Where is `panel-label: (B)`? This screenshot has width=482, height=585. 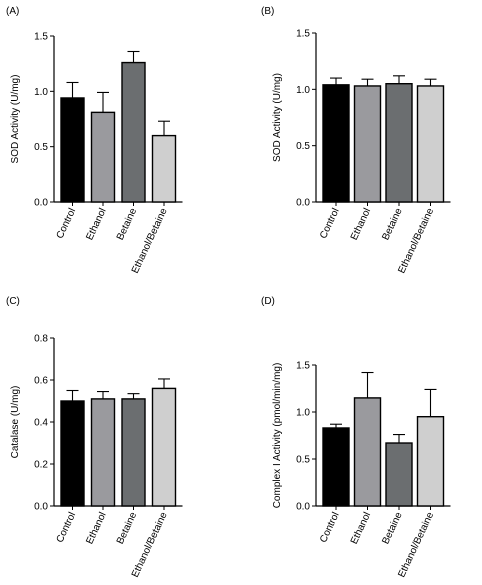 panel-label: (B) is located at coordinates (268, 11).